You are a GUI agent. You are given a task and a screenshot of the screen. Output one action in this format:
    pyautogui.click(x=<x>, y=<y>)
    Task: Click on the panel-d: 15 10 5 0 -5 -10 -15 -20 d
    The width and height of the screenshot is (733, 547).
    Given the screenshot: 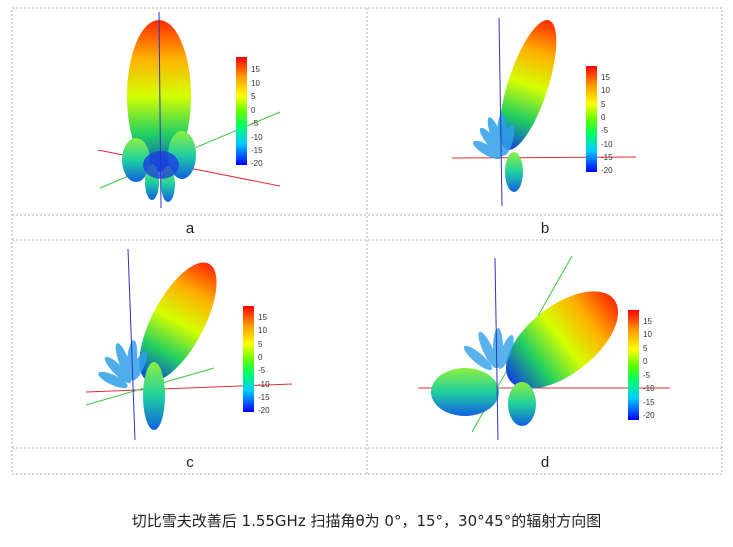 What is the action you would take?
    pyautogui.click(x=544, y=363)
    